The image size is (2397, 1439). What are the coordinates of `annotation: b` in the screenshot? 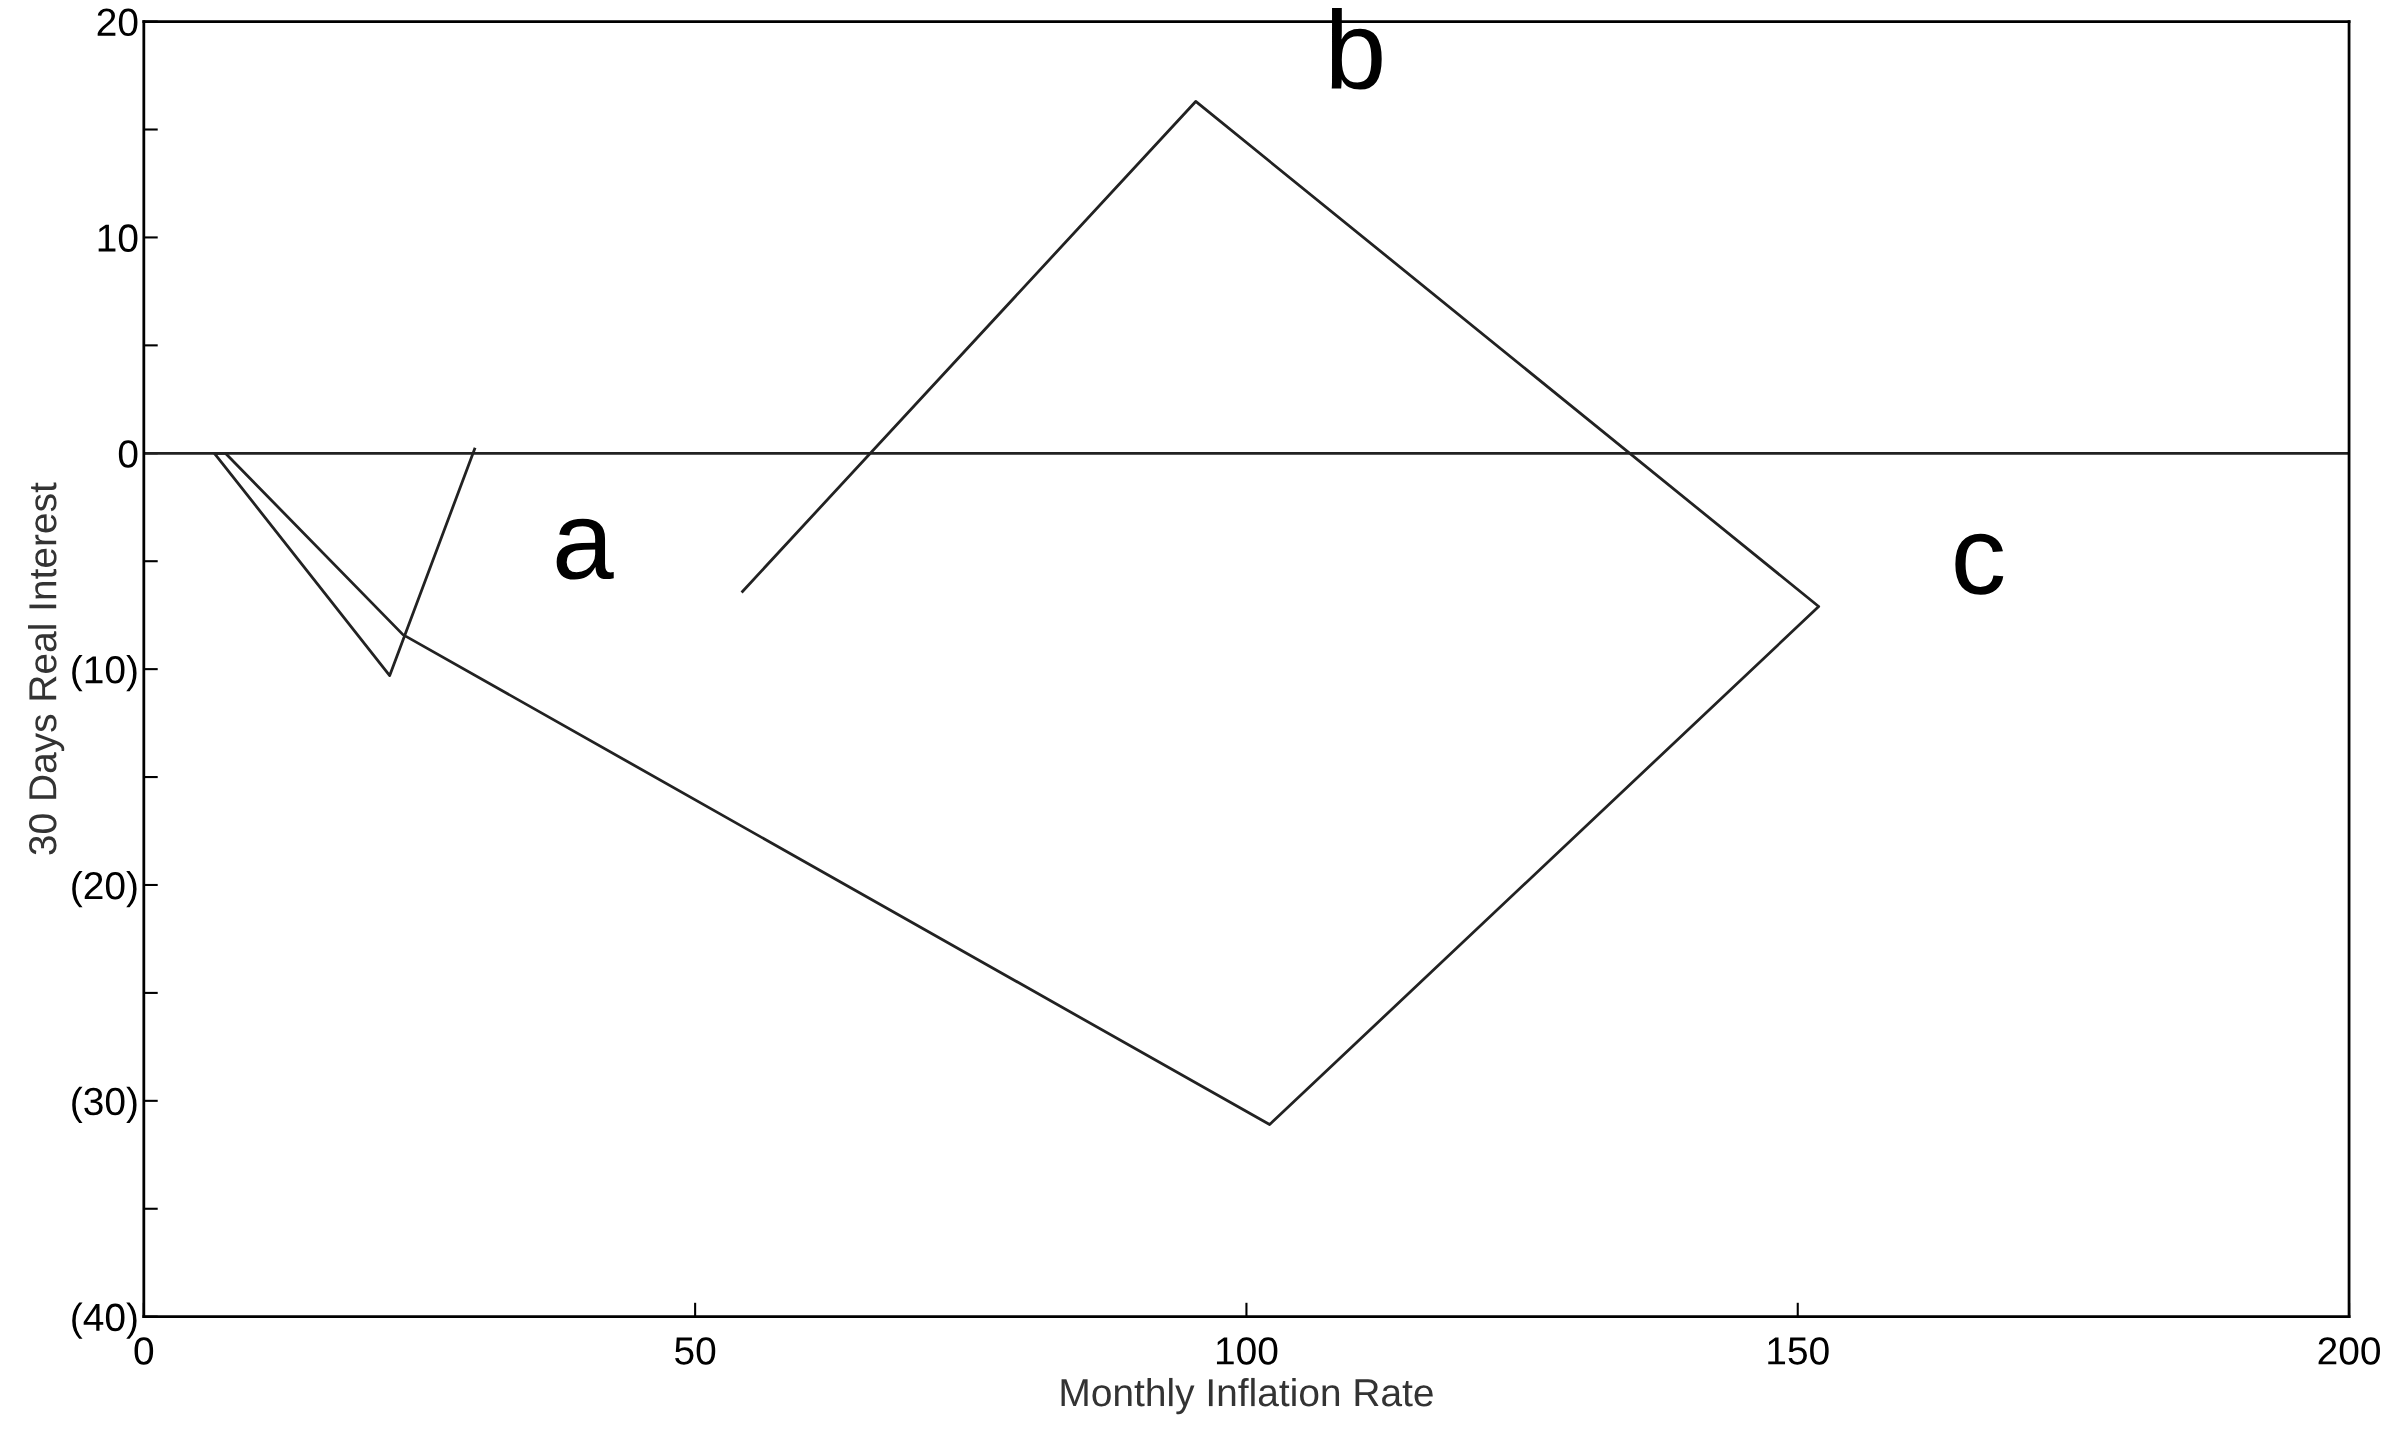 It's located at (1356, 48).